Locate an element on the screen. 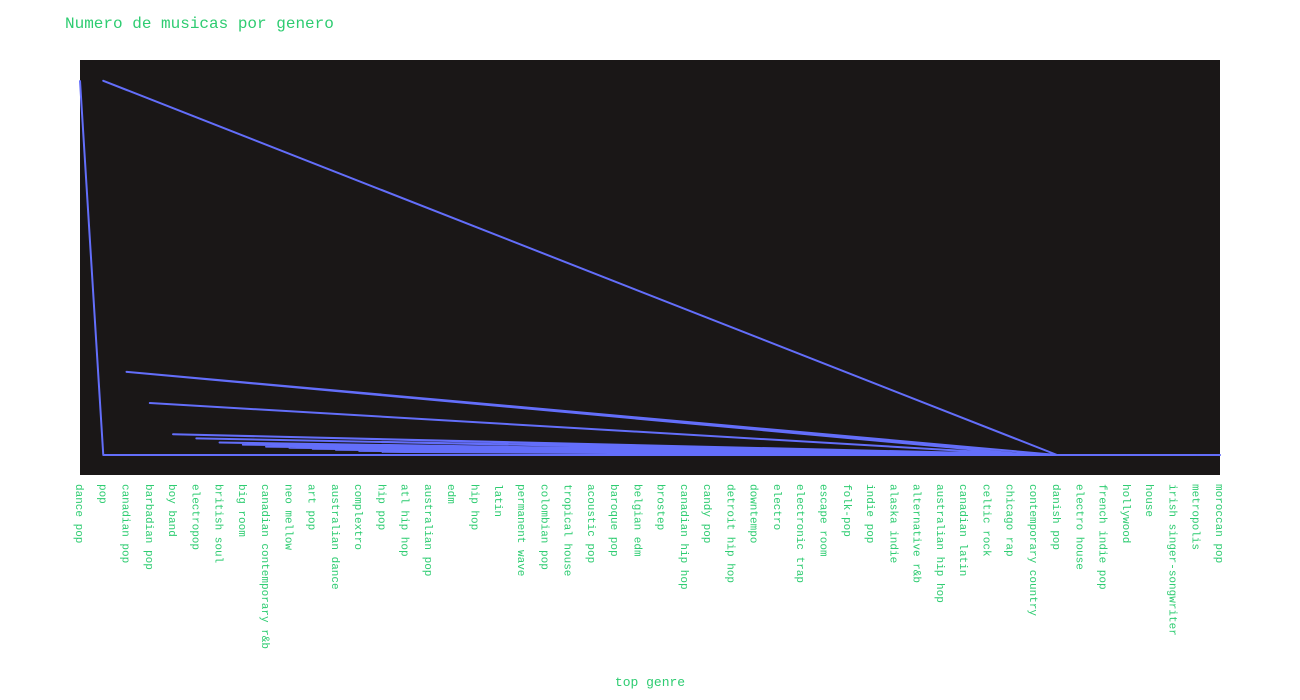  x-tick-label: irish singer-songwriter is located at coordinates (1171, 560).